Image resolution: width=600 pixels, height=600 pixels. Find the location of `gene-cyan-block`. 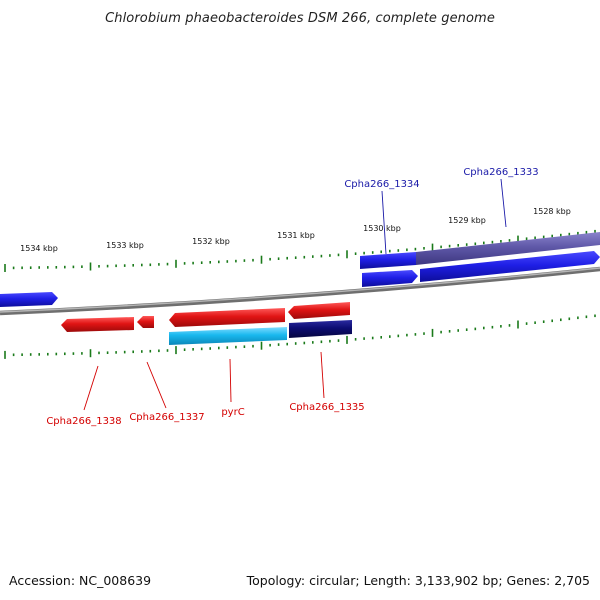

gene-cyan-block is located at coordinates (228, 336).